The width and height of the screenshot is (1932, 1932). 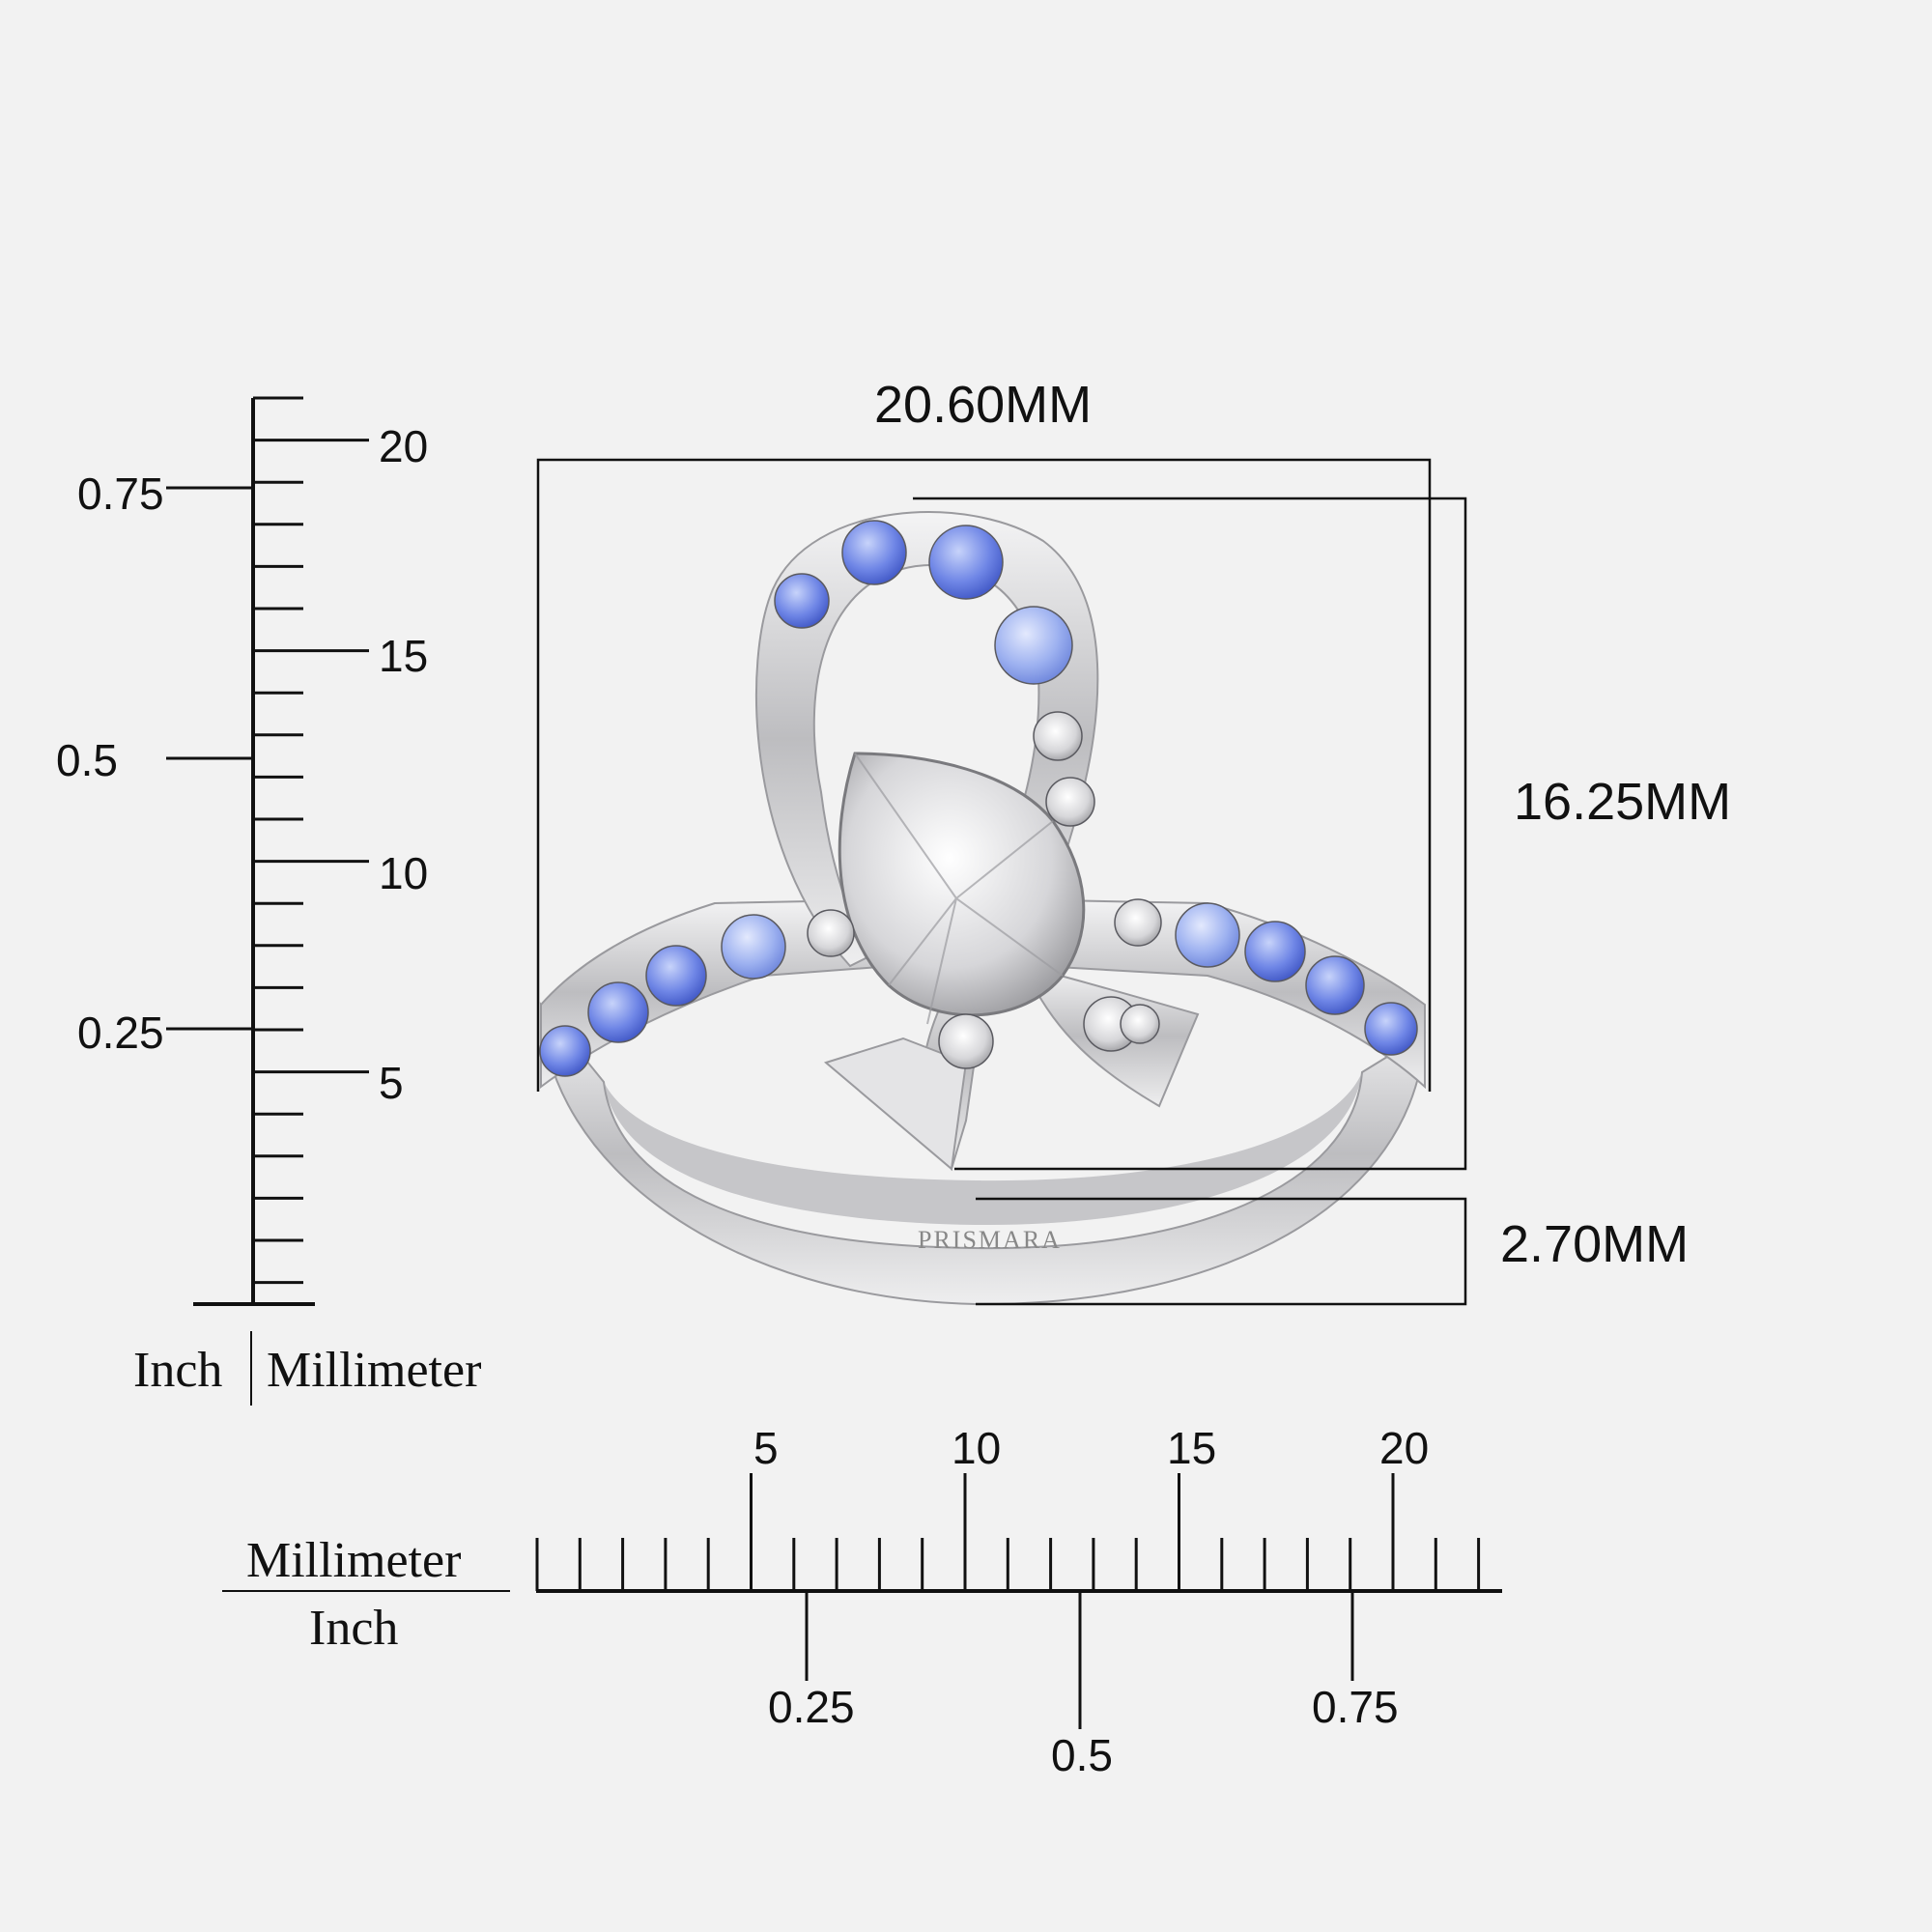 What do you see at coordinates (177, 1370) in the screenshot?
I see `v-unit-inch: Inch` at bounding box center [177, 1370].